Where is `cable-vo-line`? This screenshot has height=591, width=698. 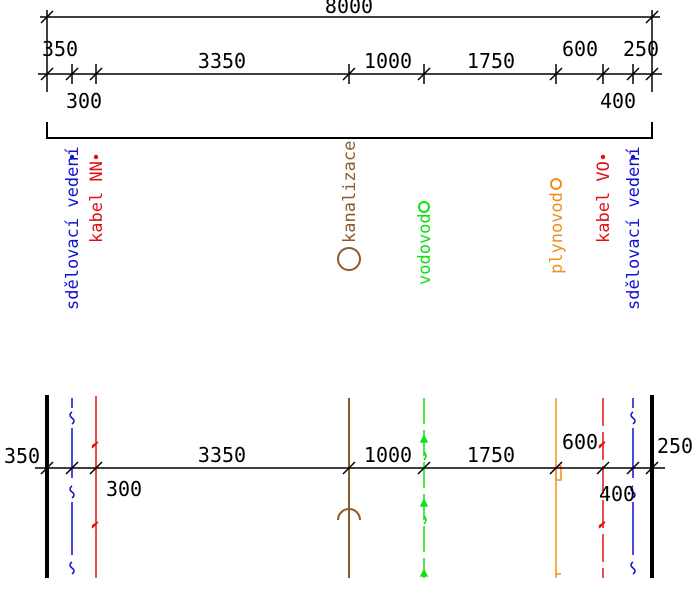
cable-vo-line is located at coordinates (602, 488).